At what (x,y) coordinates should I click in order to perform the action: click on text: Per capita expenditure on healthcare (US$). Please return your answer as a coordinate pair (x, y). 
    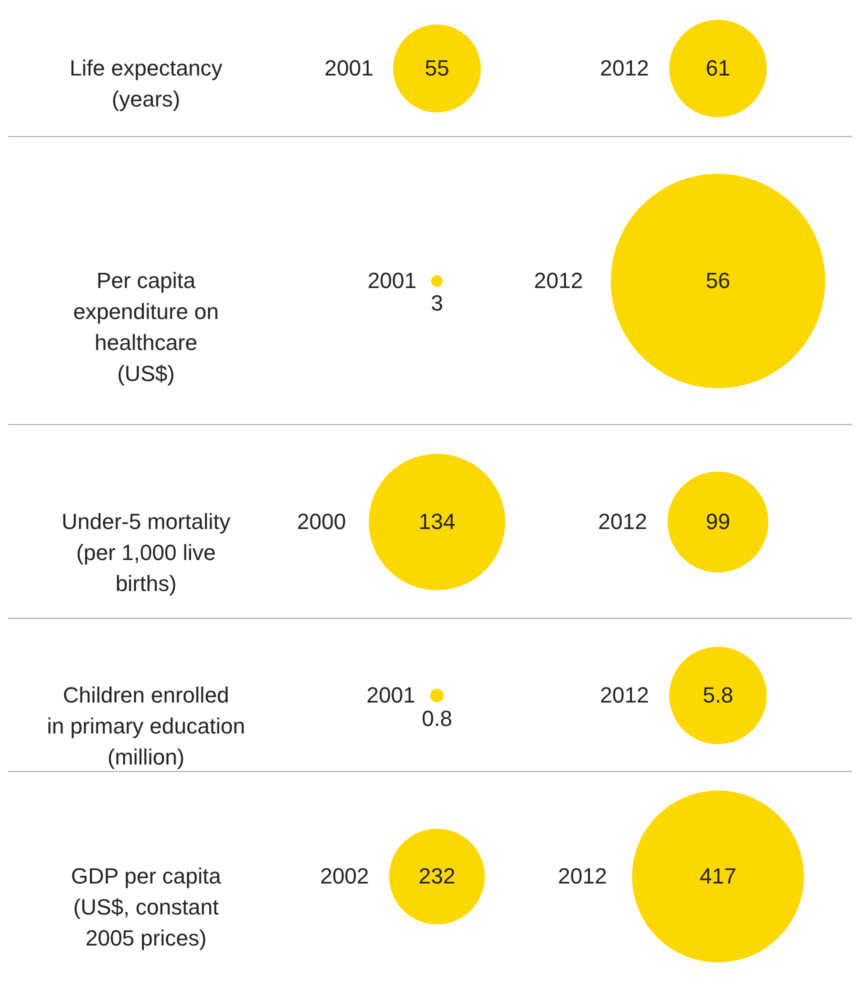
    Looking at the image, I should click on (146, 327).